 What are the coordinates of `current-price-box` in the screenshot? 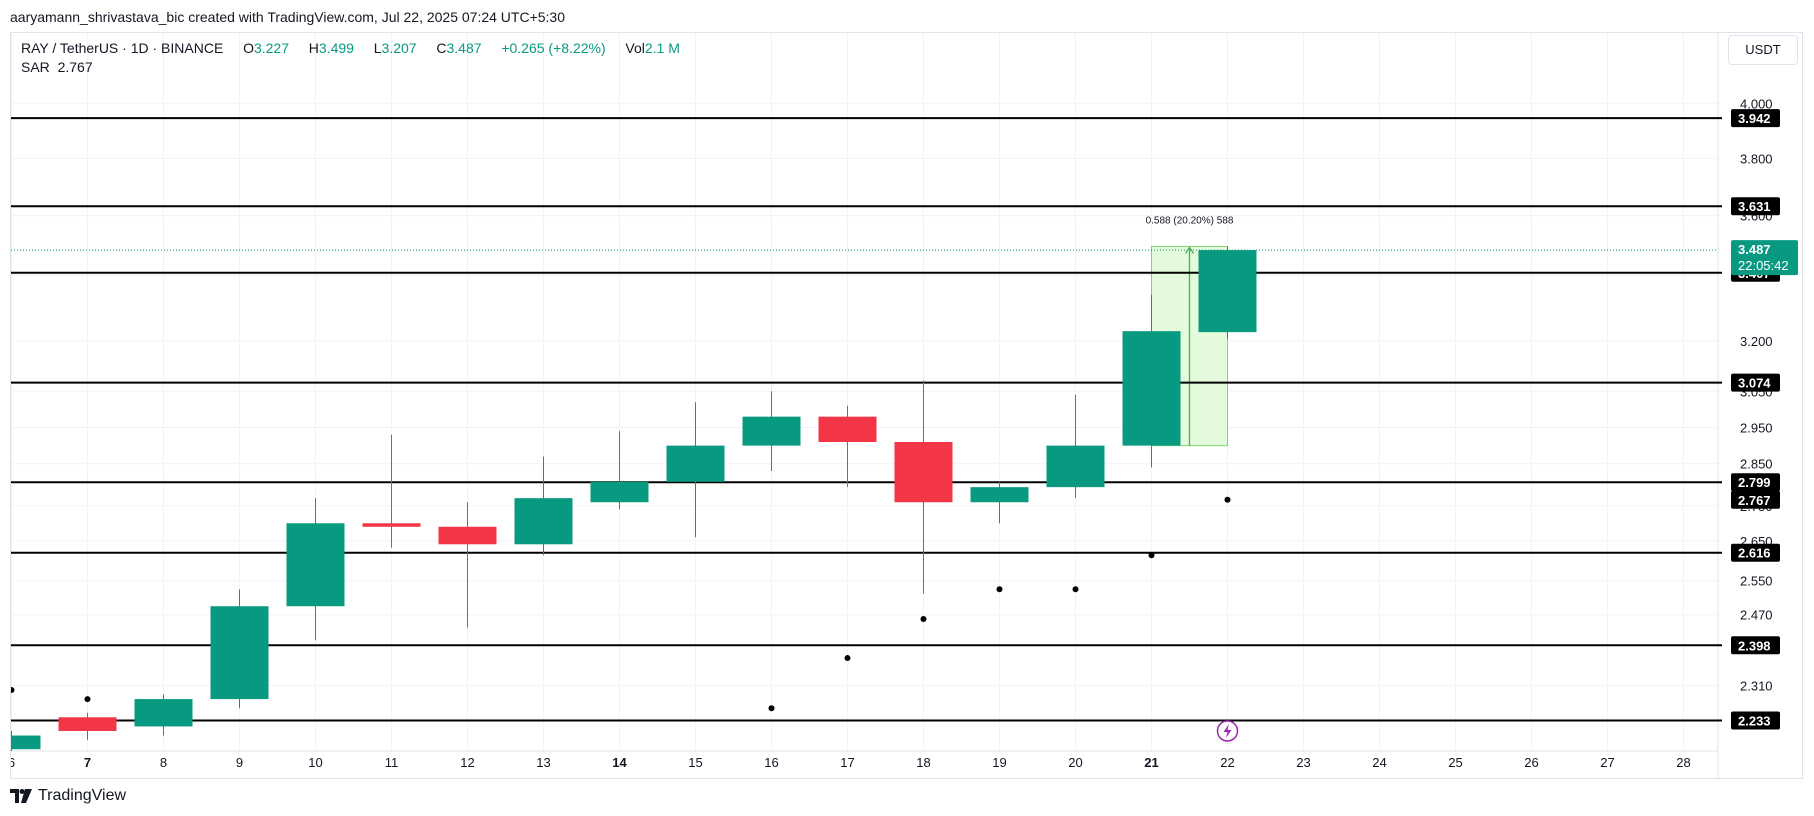 It's located at (1764, 258).